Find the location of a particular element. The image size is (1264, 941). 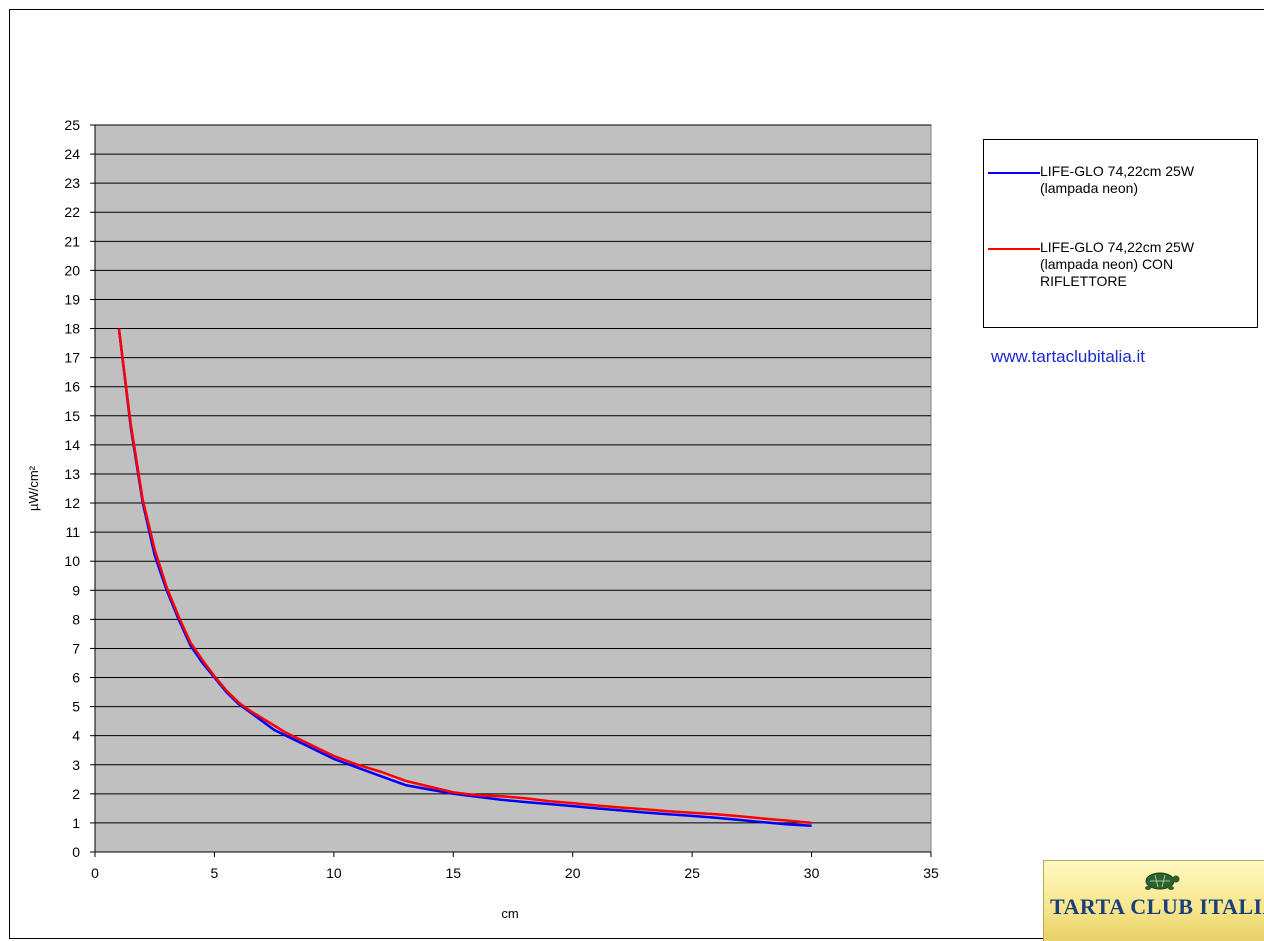

y-tick-label: 17 is located at coordinates (72, 358).